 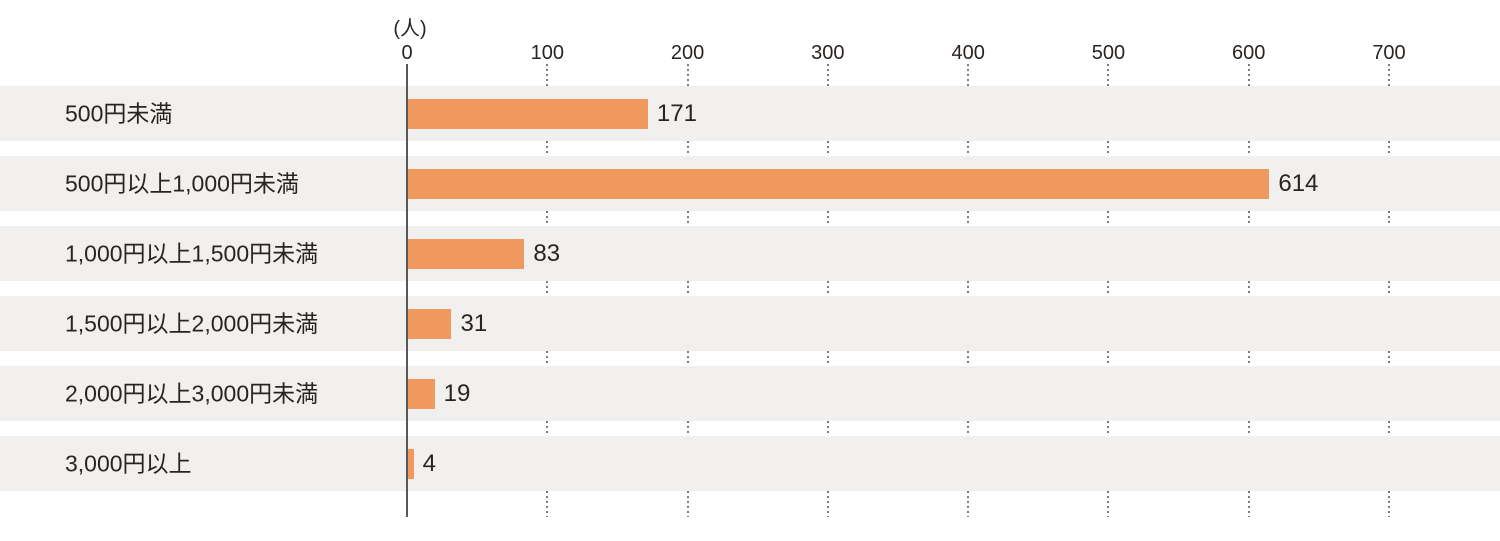 What do you see at coordinates (1389, 53) in the screenshot?
I see `x-axis-tick-label: 700` at bounding box center [1389, 53].